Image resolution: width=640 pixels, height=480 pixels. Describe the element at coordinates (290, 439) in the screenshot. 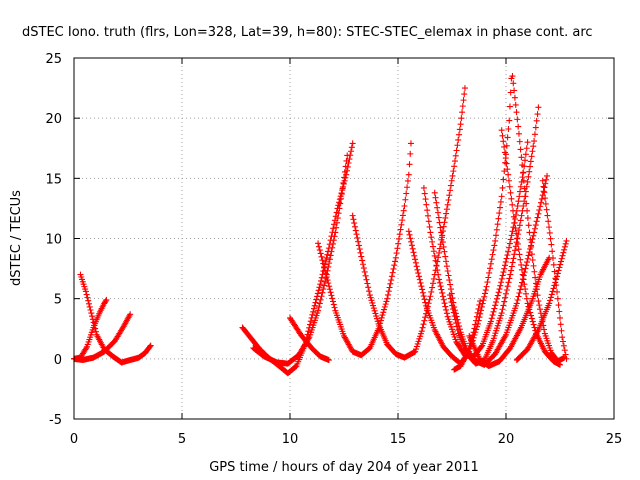

I see `x-tick-label: 10` at that location.